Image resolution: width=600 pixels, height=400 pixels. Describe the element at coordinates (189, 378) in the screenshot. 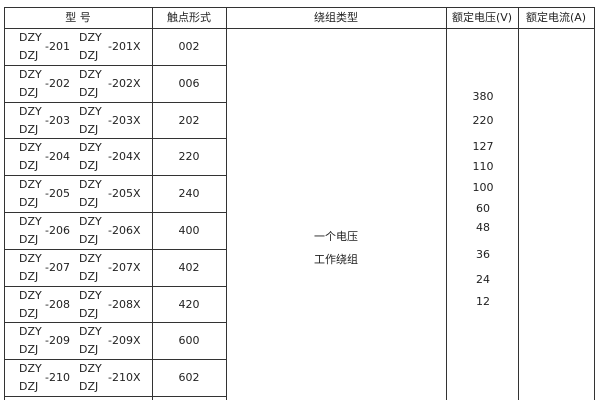

I see `contact-form: 602` at that location.